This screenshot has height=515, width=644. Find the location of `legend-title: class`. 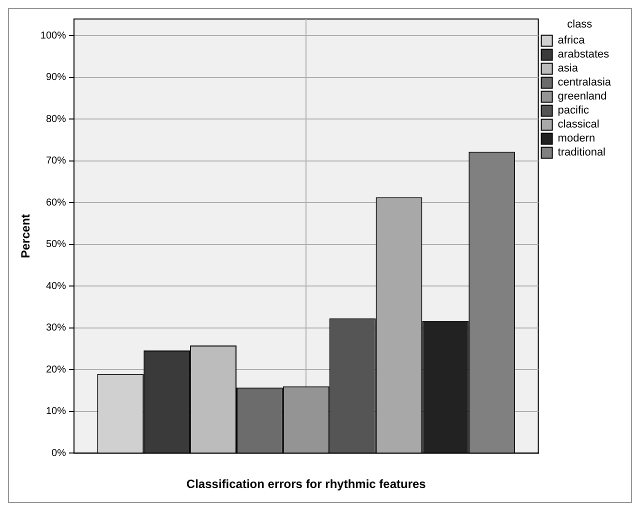

legend-title: class is located at coordinates (580, 24).